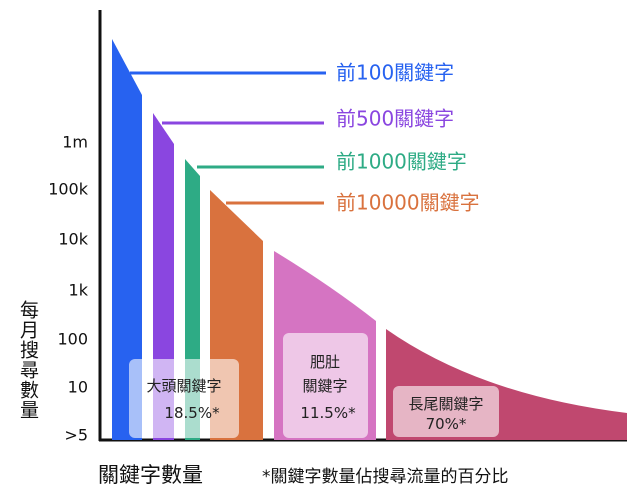 Image resolution: width=642 pixels, height=500 pixels. Describe the element at coordinates (408, 203) in the screenshot. I see `tier-label: 前10000關鍵字` at that location.